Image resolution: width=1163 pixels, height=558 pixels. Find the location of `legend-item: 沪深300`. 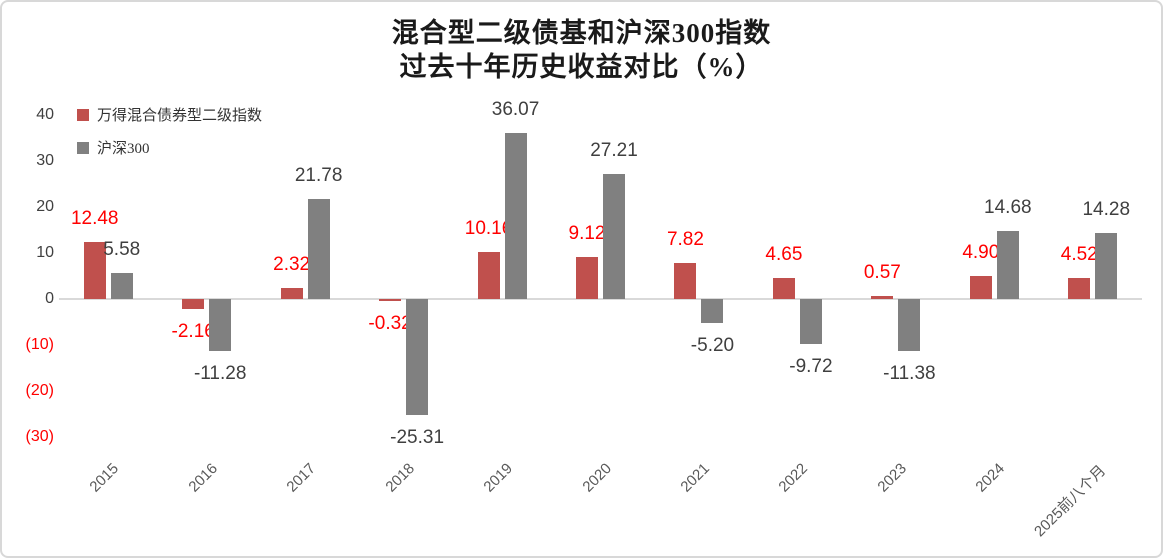

legend-item: 沪深300 is located at coordinates (113, 147).